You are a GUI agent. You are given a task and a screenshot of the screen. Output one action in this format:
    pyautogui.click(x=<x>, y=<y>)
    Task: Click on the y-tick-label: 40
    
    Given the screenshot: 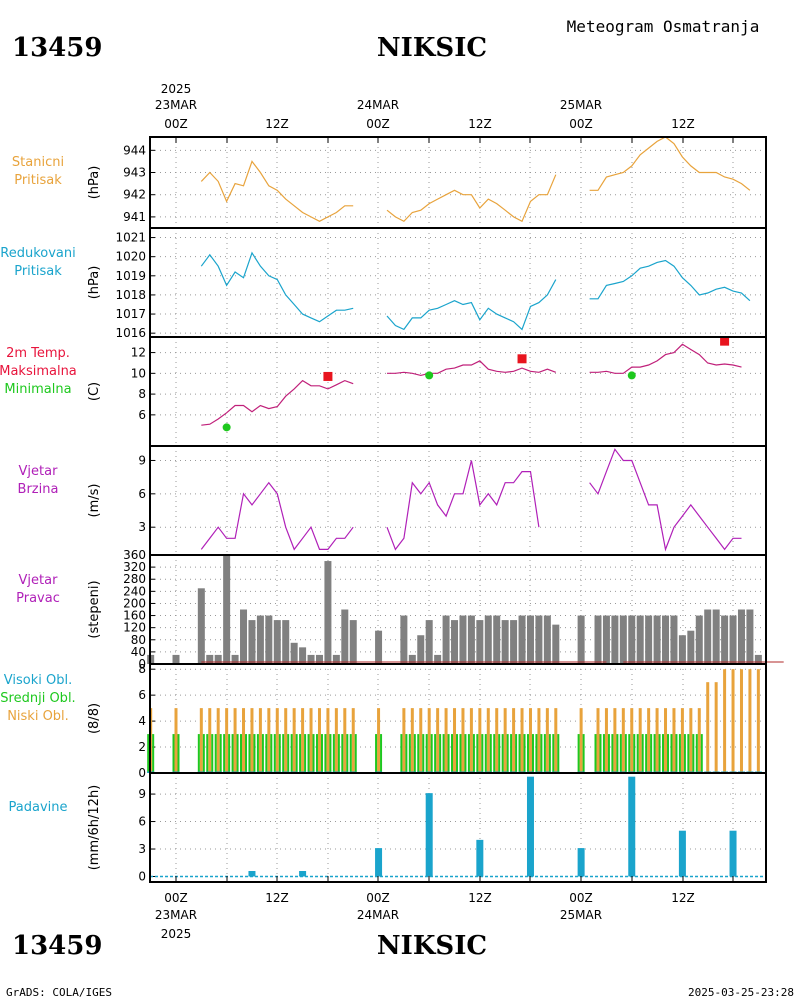 What is the action you would take?
    pyautogui.click(x=138, y=652)
    